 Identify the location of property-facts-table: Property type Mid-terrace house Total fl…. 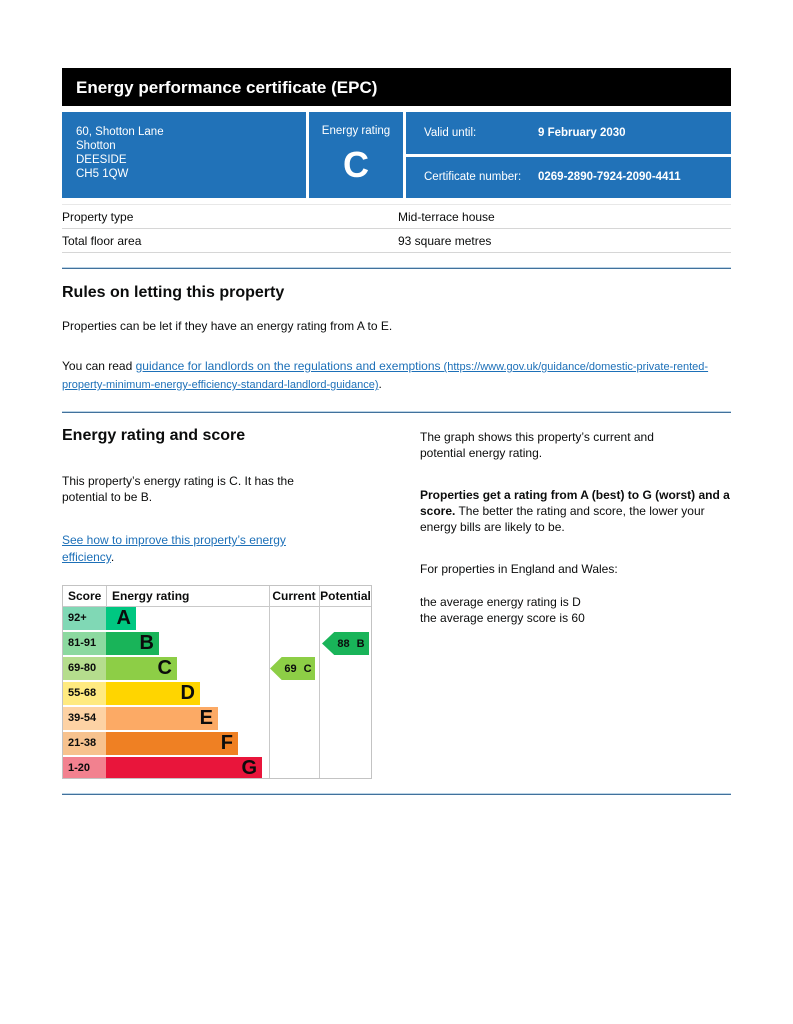
(396, 228).